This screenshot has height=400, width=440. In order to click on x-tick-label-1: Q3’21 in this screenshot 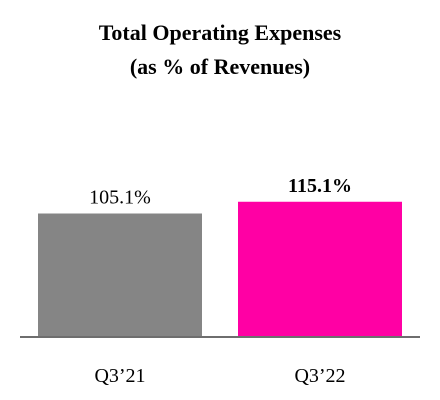, I will do `click(119, 376)`.